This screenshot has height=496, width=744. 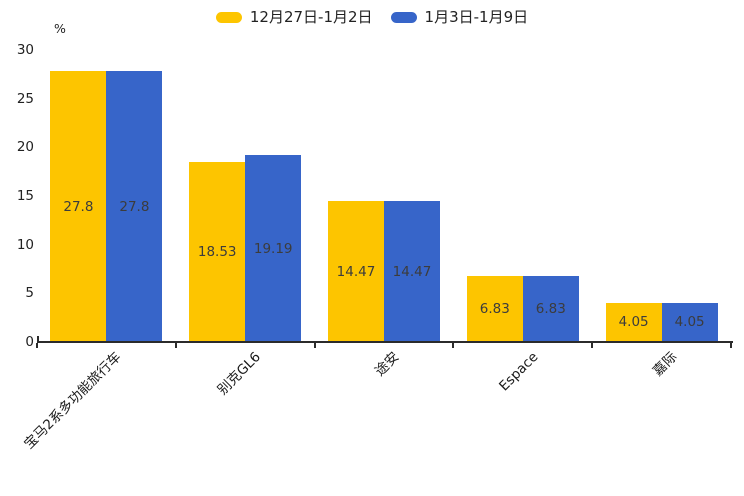 I want to click on bar-Espace-series1, so click(x=494, y=308).